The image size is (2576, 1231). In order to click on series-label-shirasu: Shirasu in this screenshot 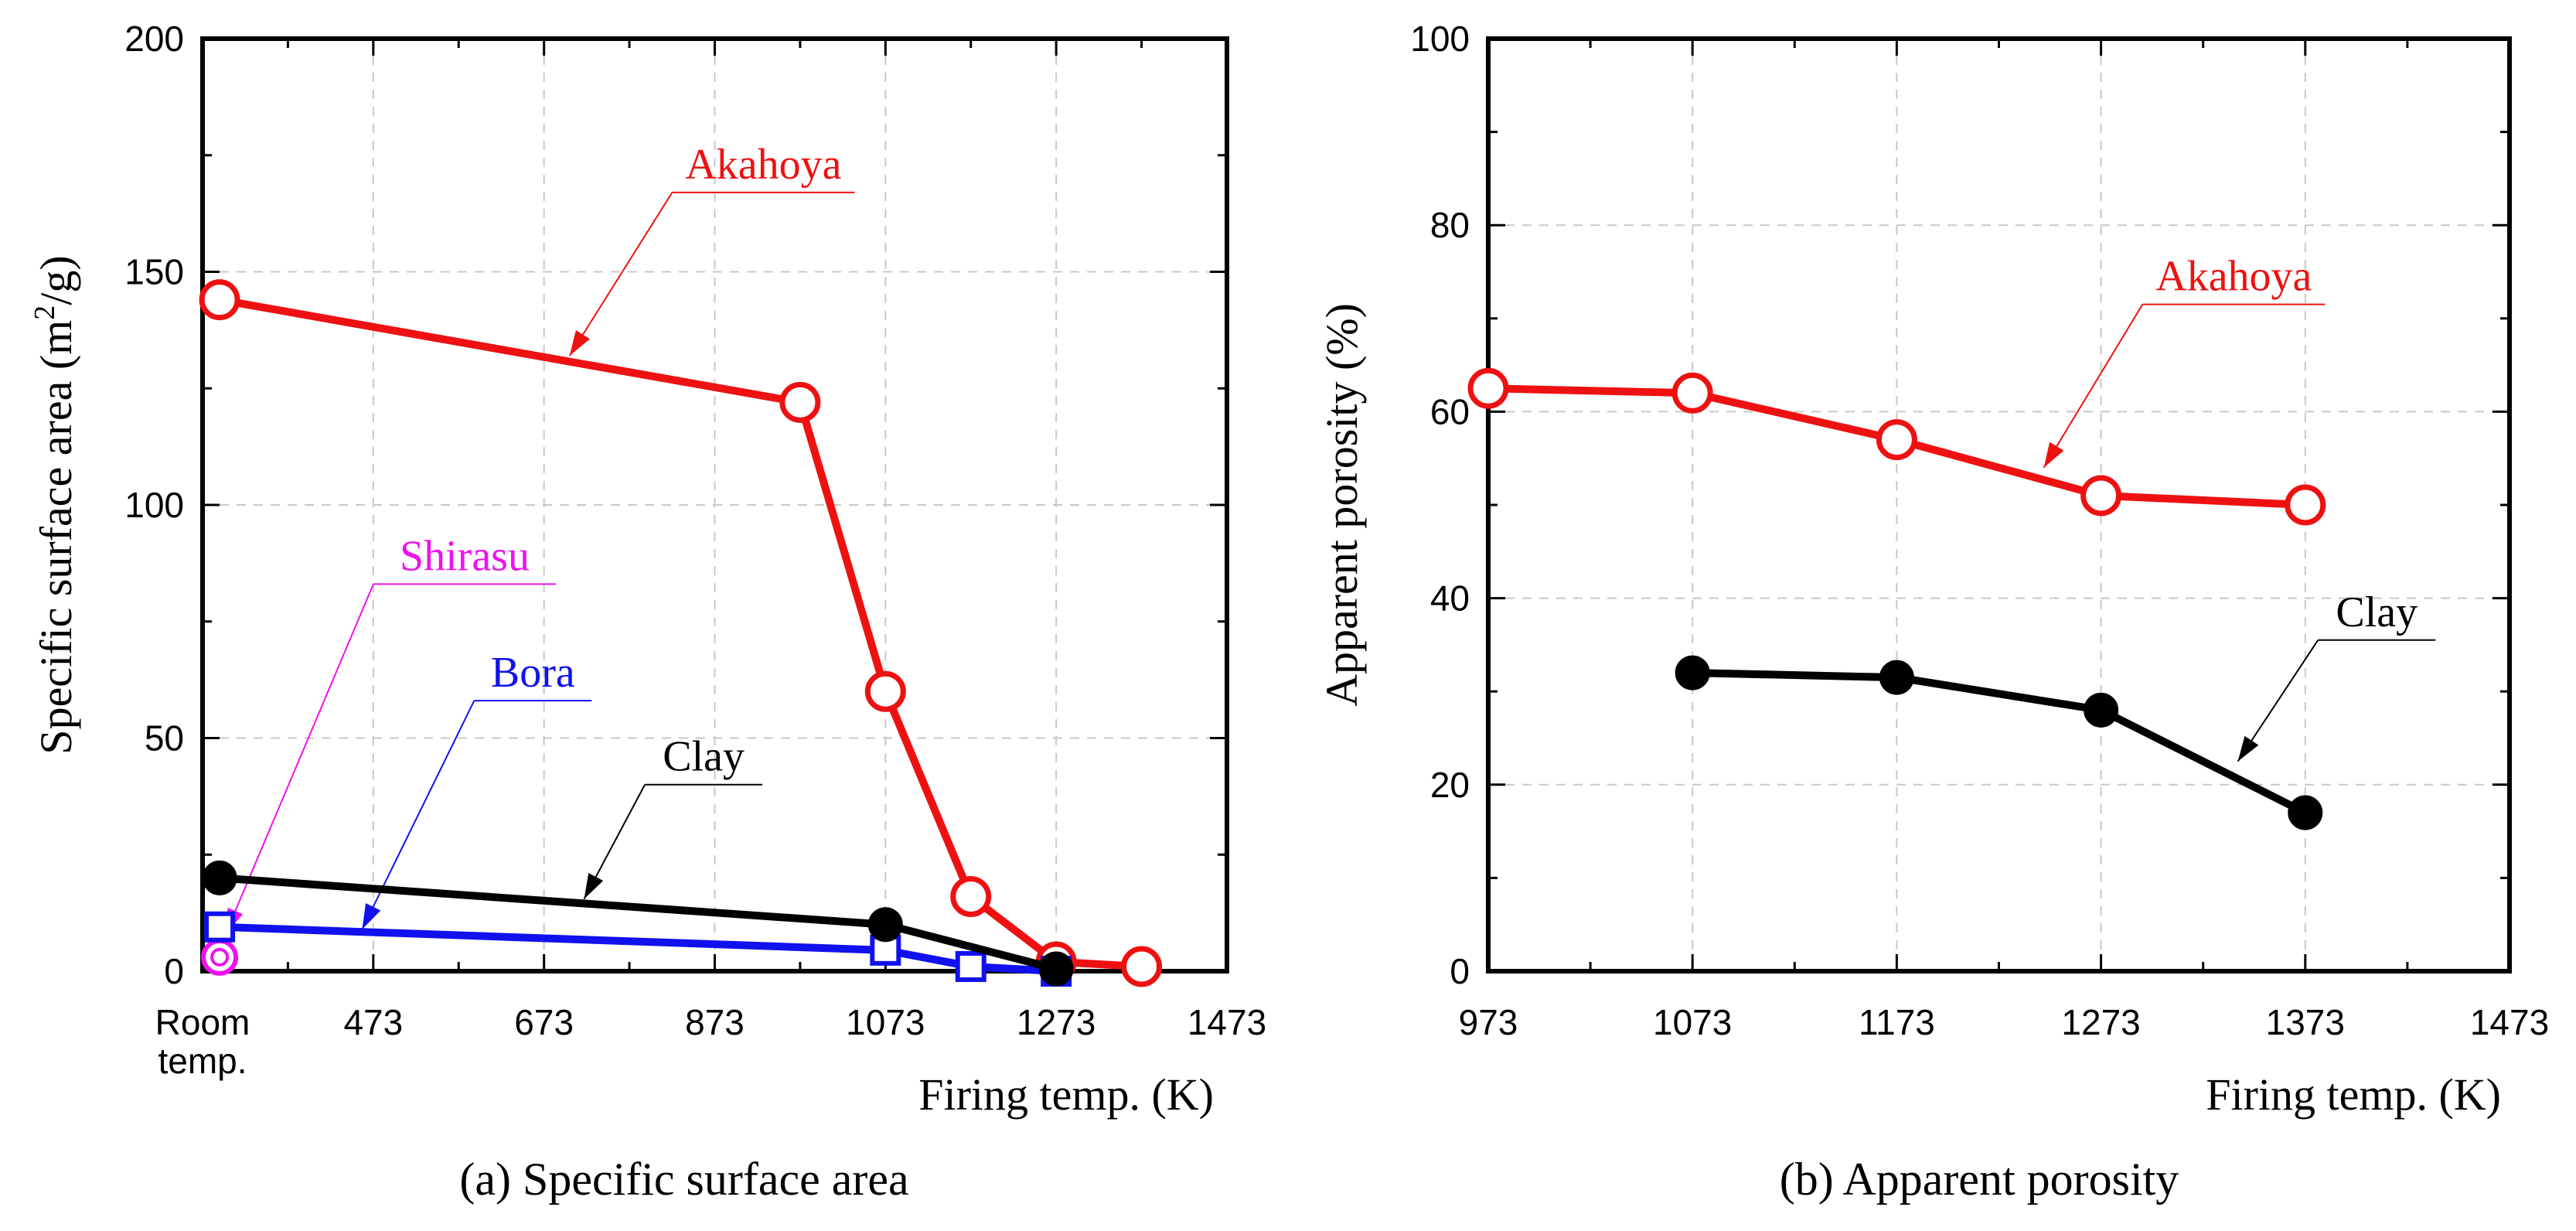, I will do `click(465, 556)`.